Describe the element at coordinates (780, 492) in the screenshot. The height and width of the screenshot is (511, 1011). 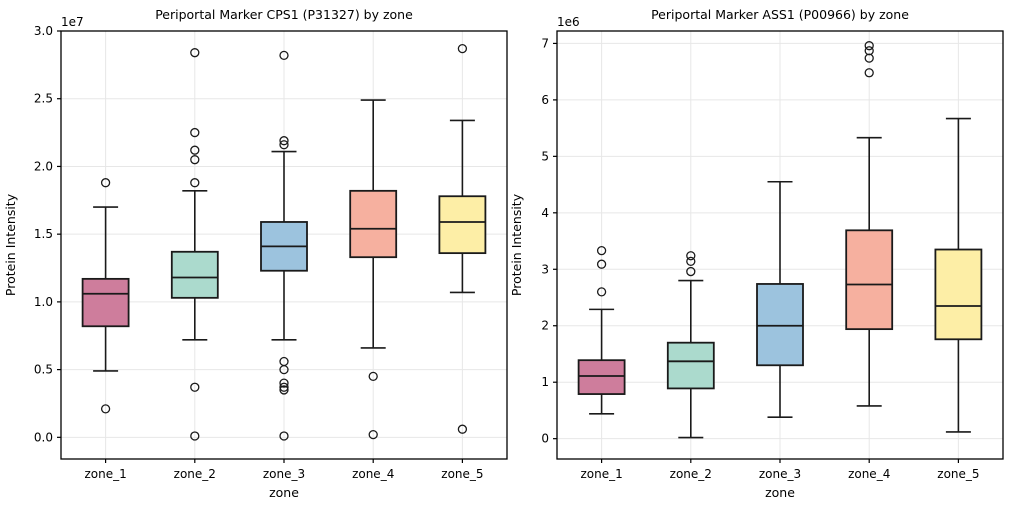
I see `right-x-axis-label: zone` at that location.